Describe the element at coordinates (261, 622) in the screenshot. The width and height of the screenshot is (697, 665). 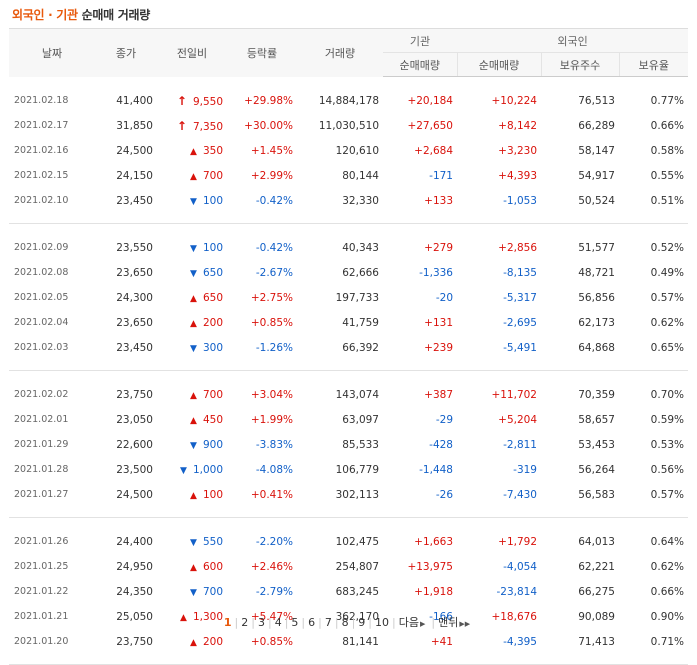
I see `page-link-3: 3` at that location.